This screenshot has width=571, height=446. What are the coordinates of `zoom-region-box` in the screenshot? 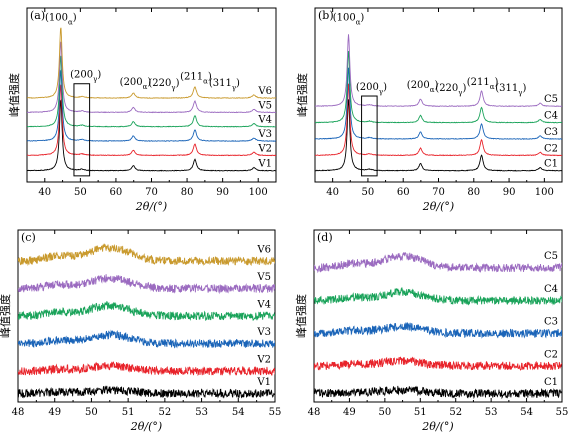 It's located at (369, 136).